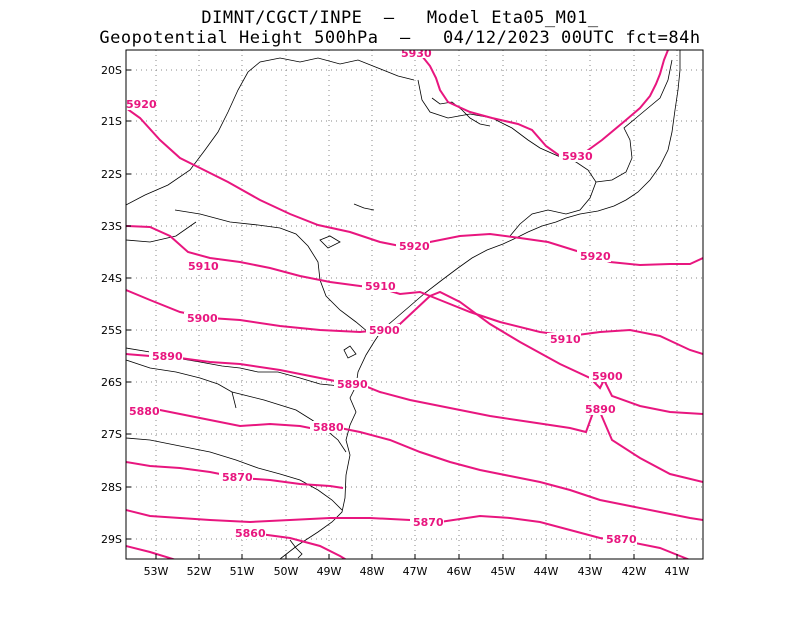  What do you see at coordinates (203, 266) in the screenshot?
I see `label-5910-left: 5910` at bounding box center [203, 266].